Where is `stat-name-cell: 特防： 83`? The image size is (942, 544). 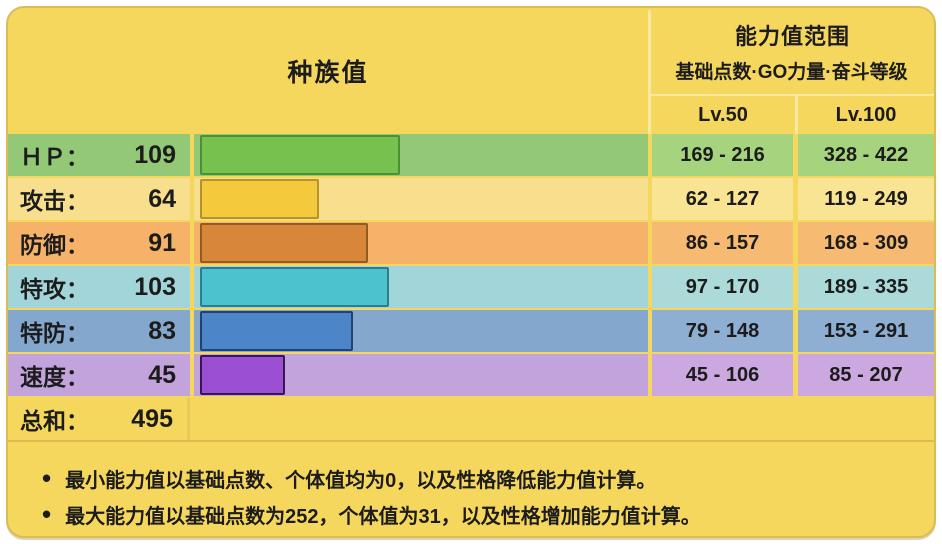
stat-name-cell: 特防： 83 is located at coordinates (99, 331).